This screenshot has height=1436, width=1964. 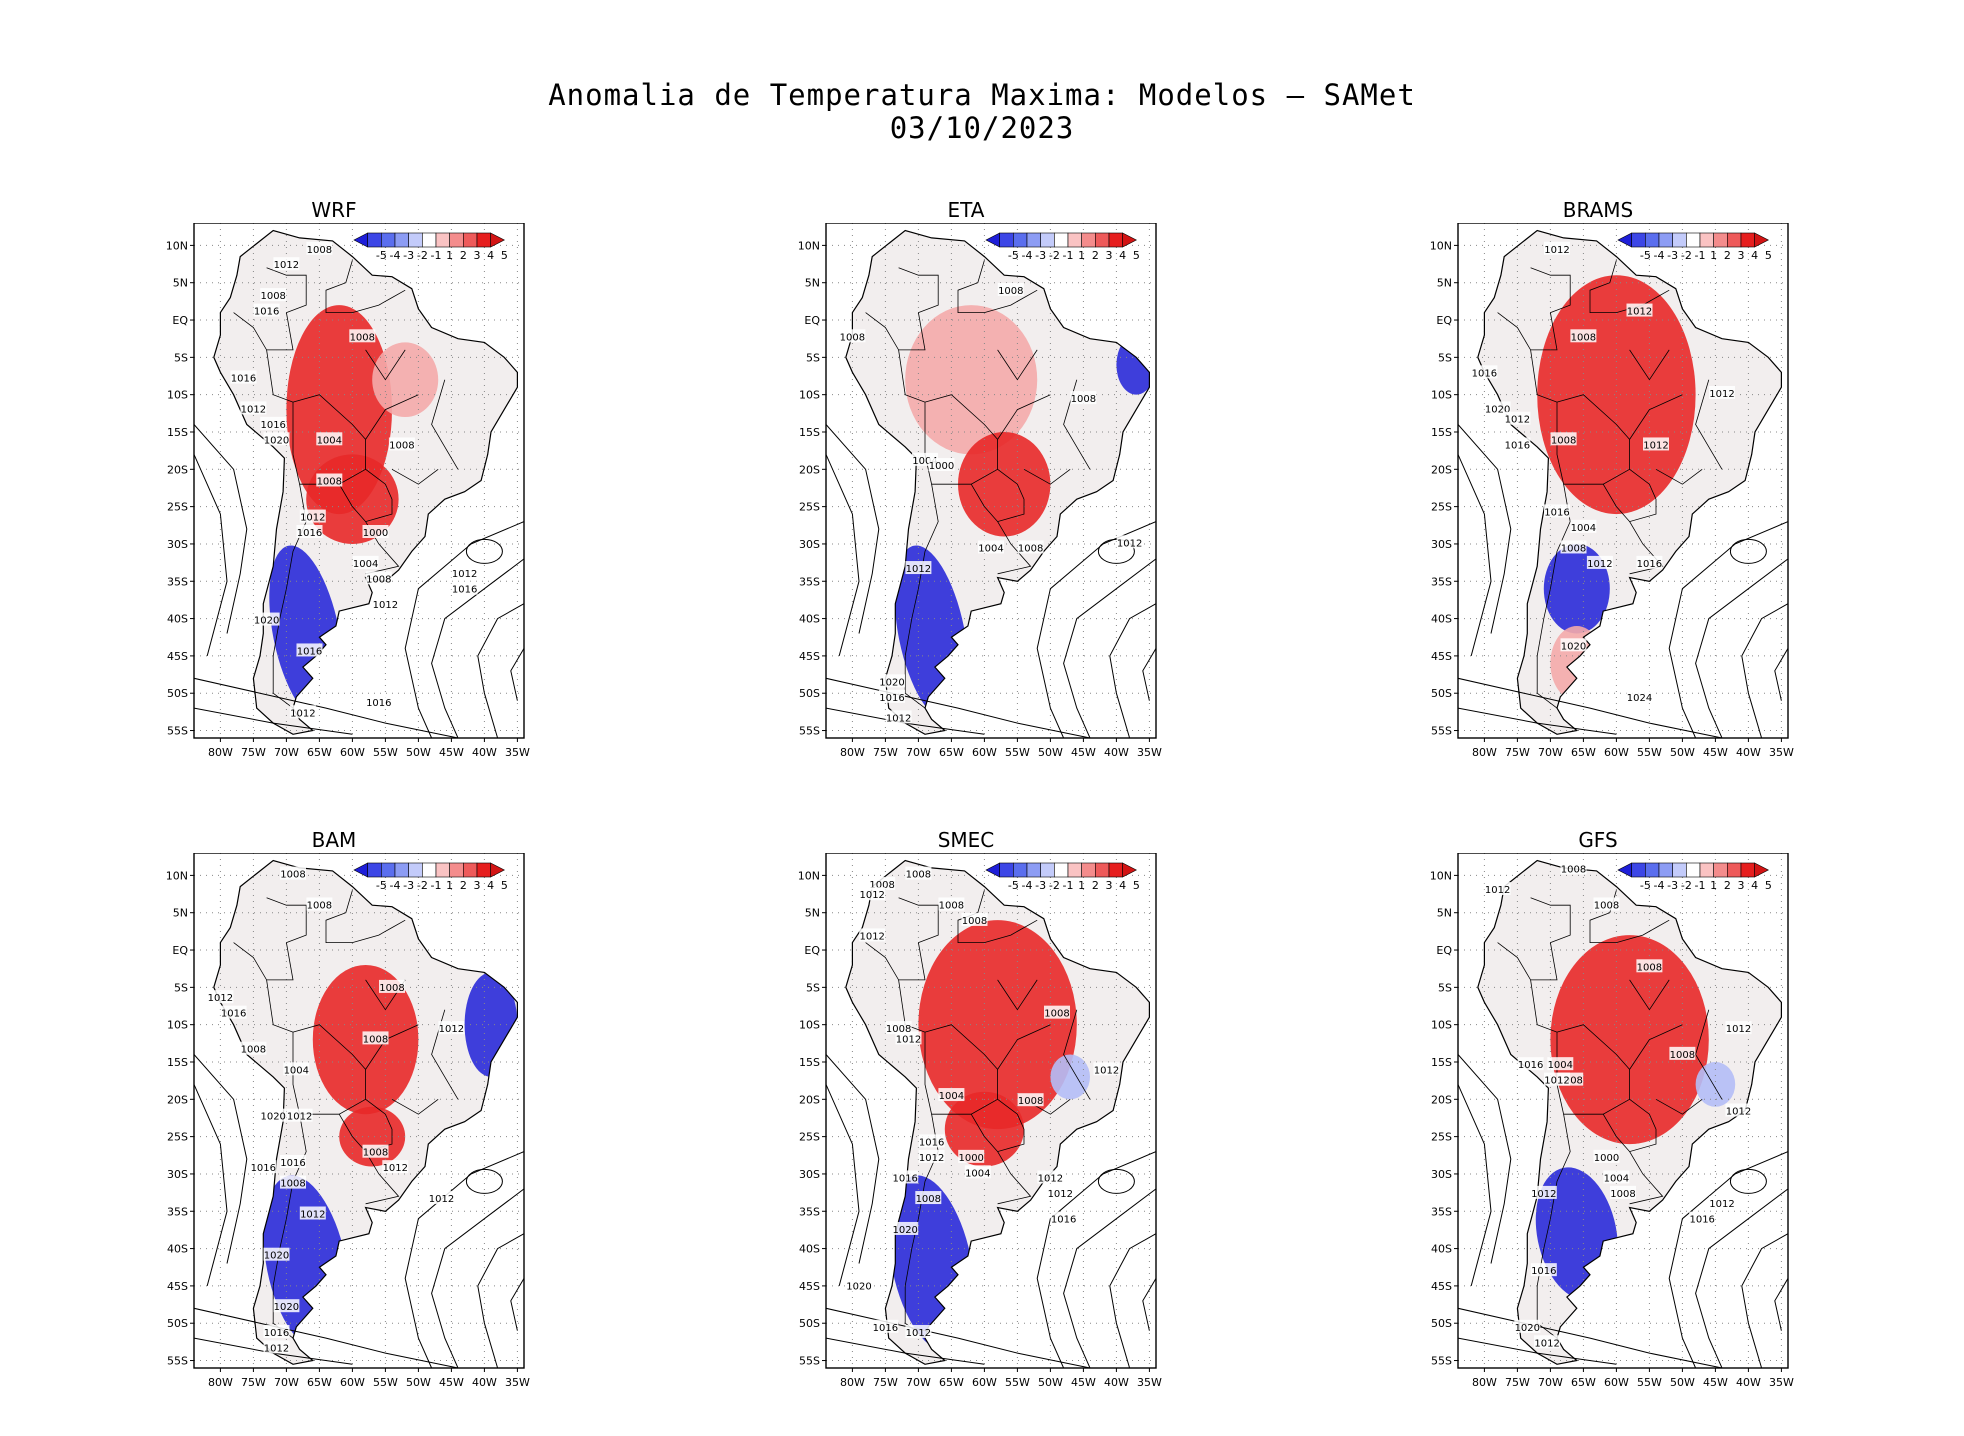 What do you see at coordinates (966, 210) in the screenshot?
I see `panel-title: ETA` at bounding box center [966, 210].